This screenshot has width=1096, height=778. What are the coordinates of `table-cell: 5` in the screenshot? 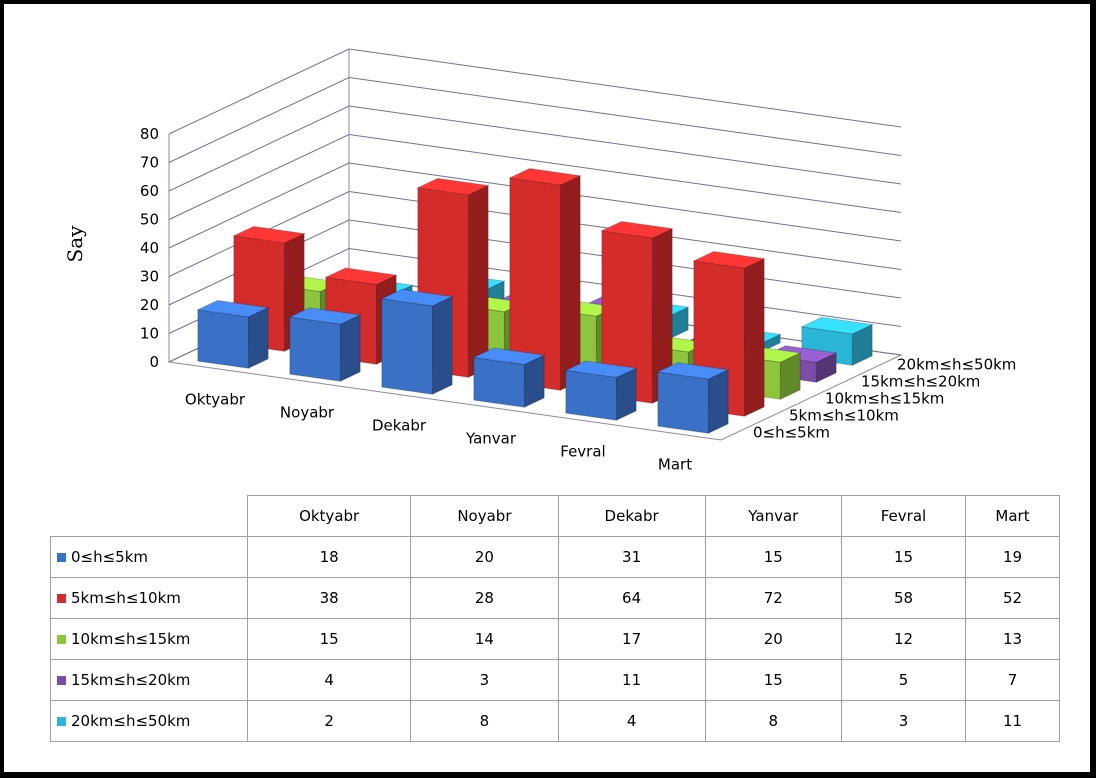 It's located at (903, 680).